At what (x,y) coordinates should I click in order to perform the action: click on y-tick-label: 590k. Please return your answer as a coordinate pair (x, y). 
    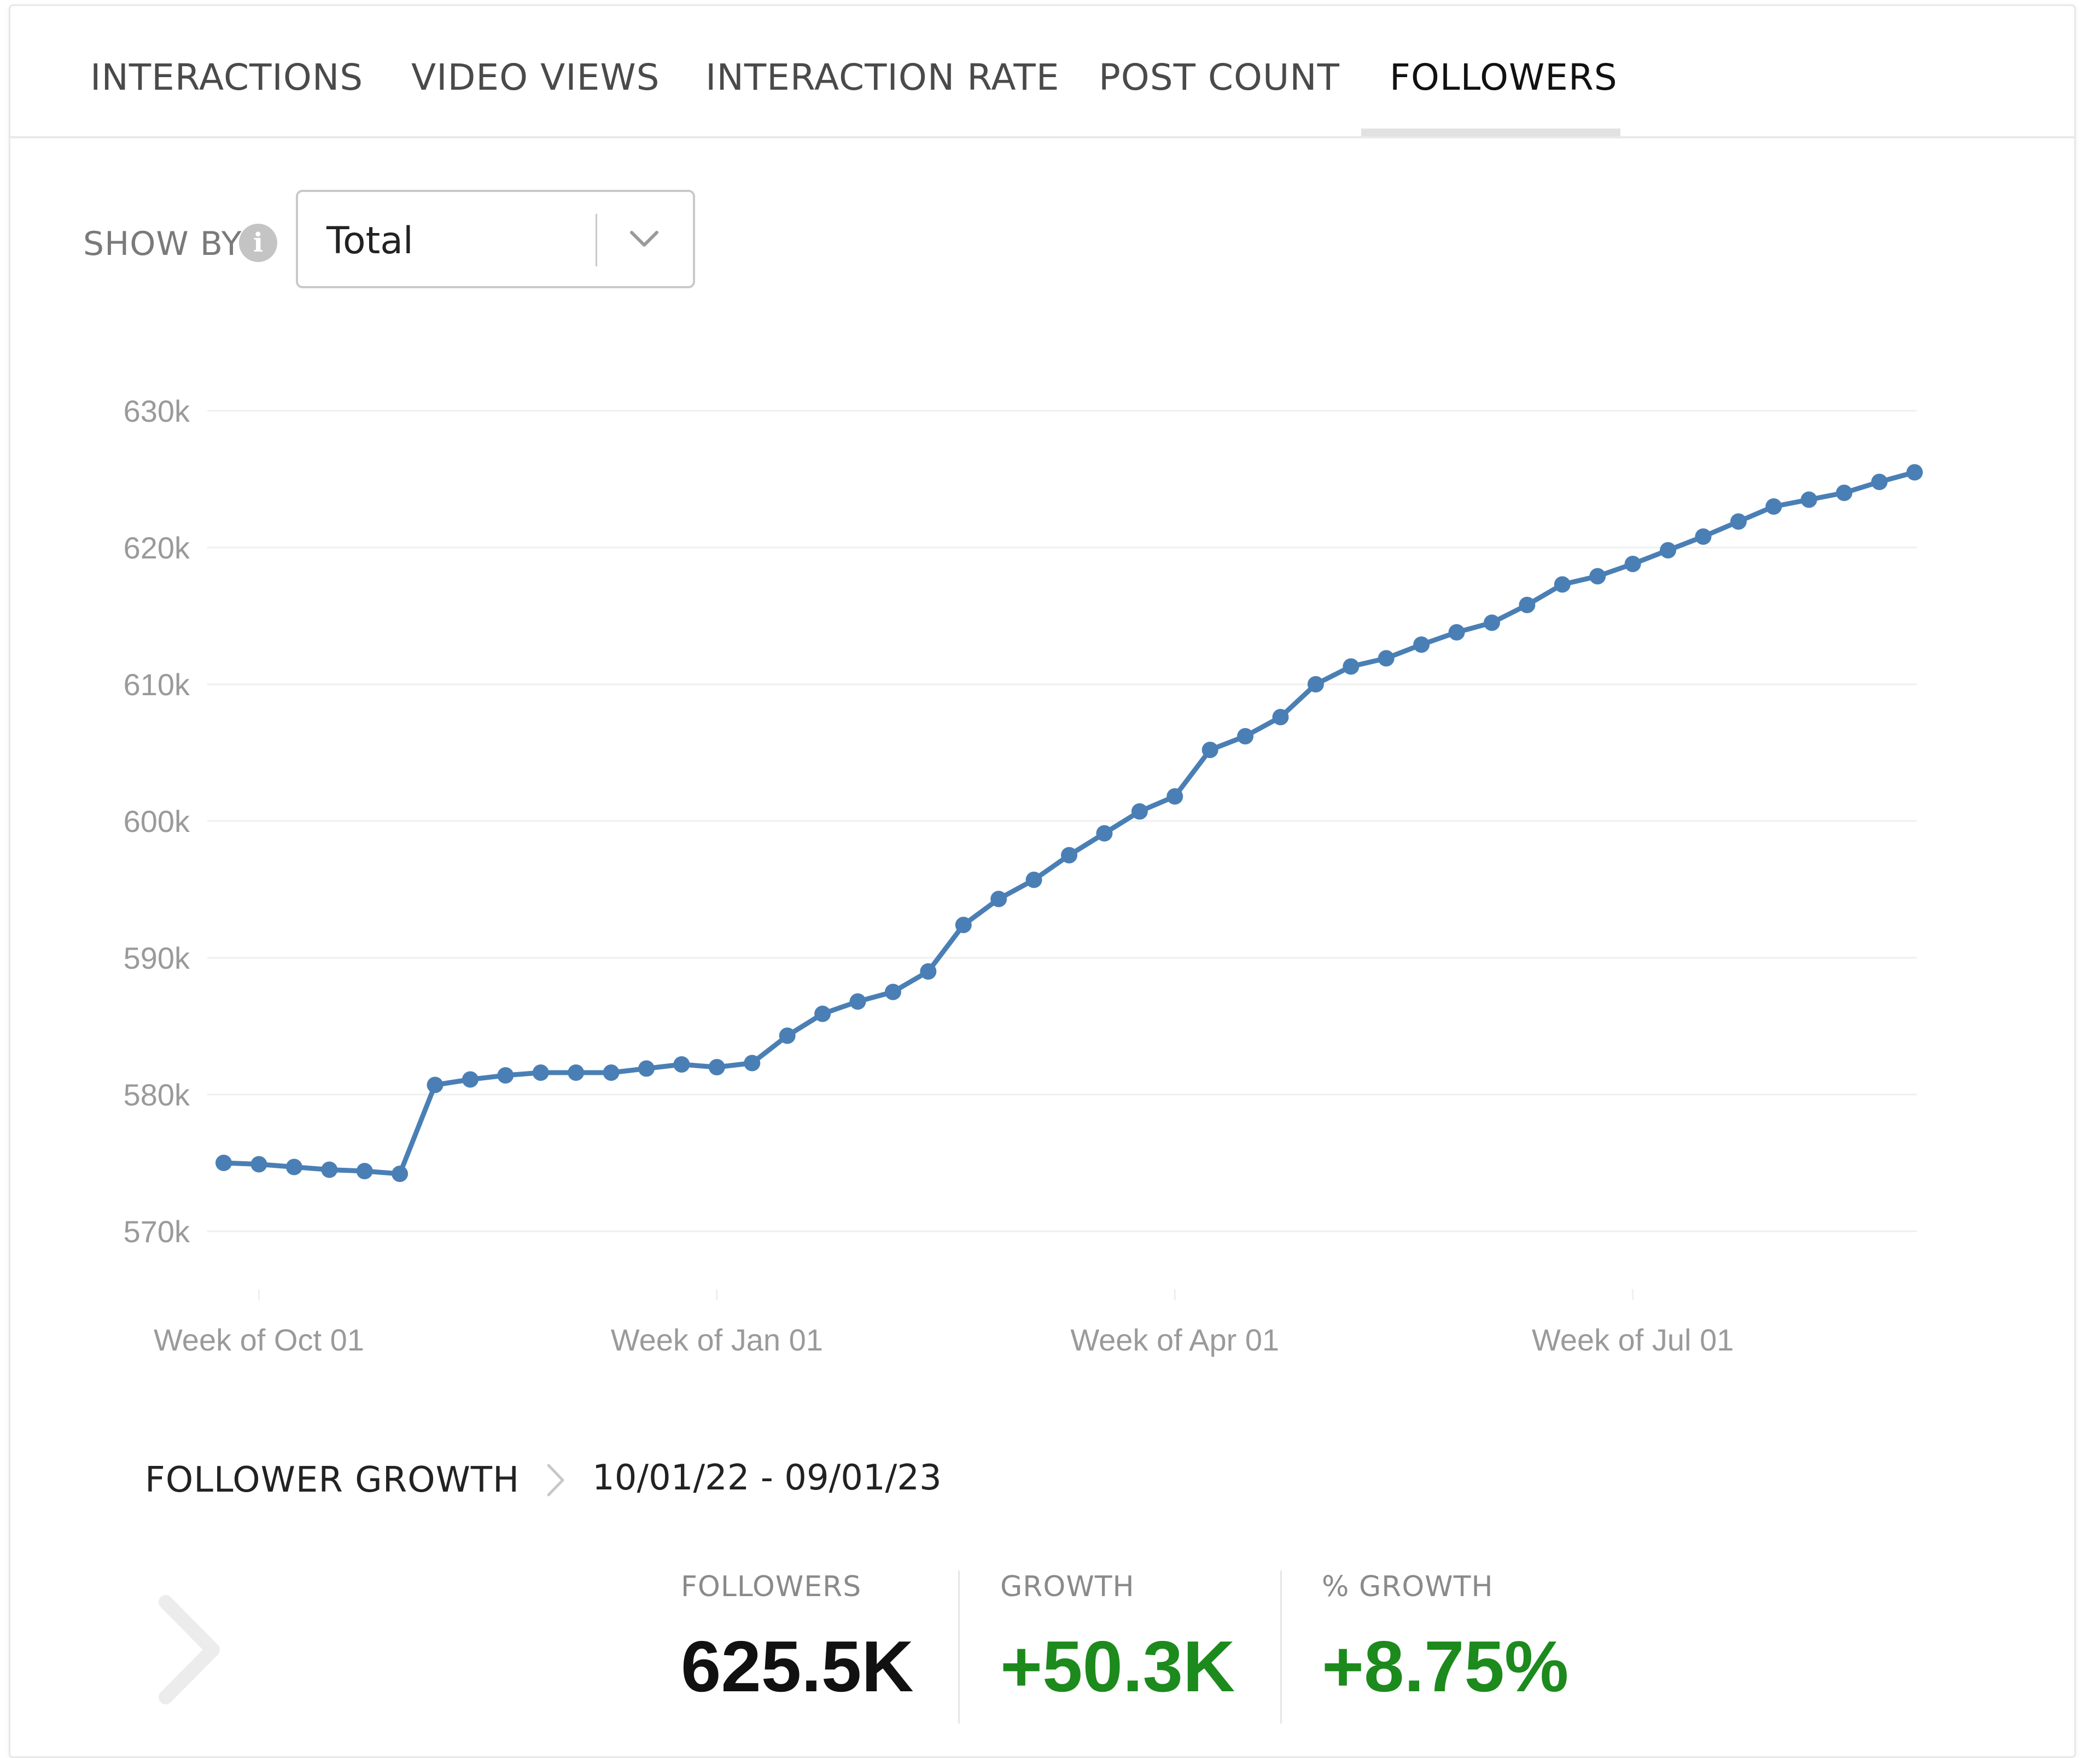
    Looking at the image, I should click on (157, 958).